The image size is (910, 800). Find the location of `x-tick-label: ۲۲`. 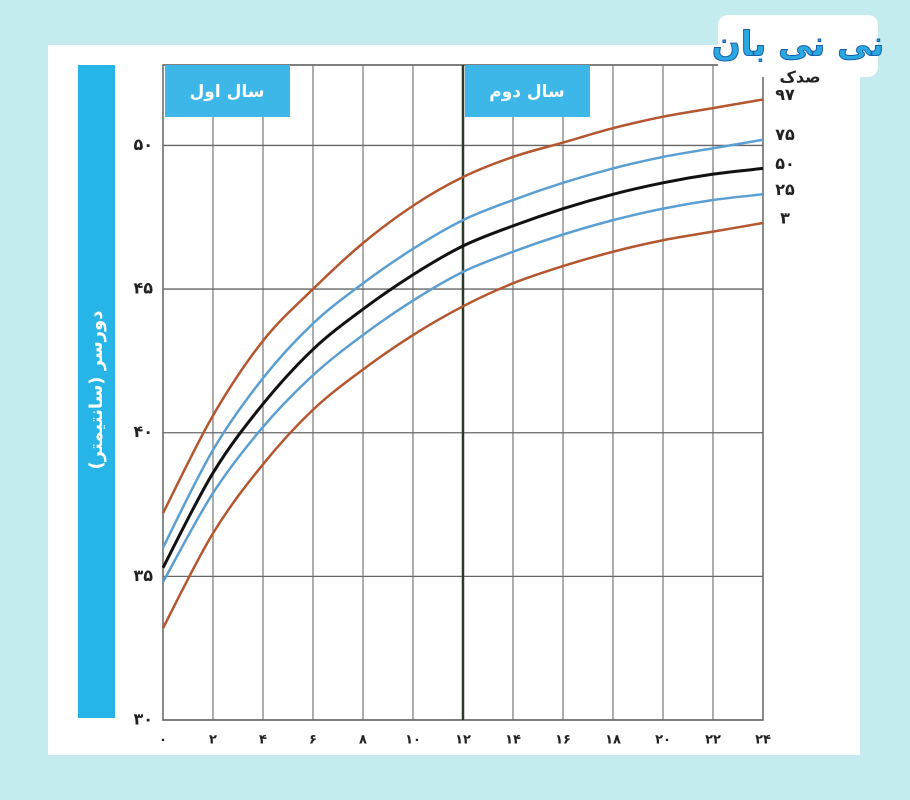

x-tick-label: ۲۲ is located at coordinates (713, 740).